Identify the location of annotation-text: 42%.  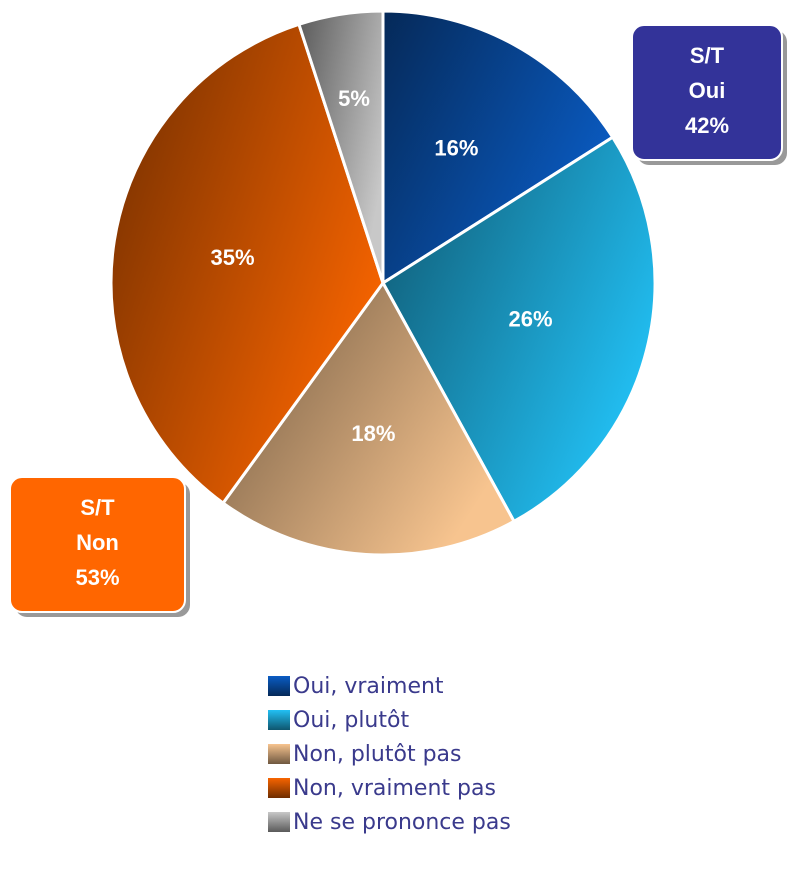
(707, 125).